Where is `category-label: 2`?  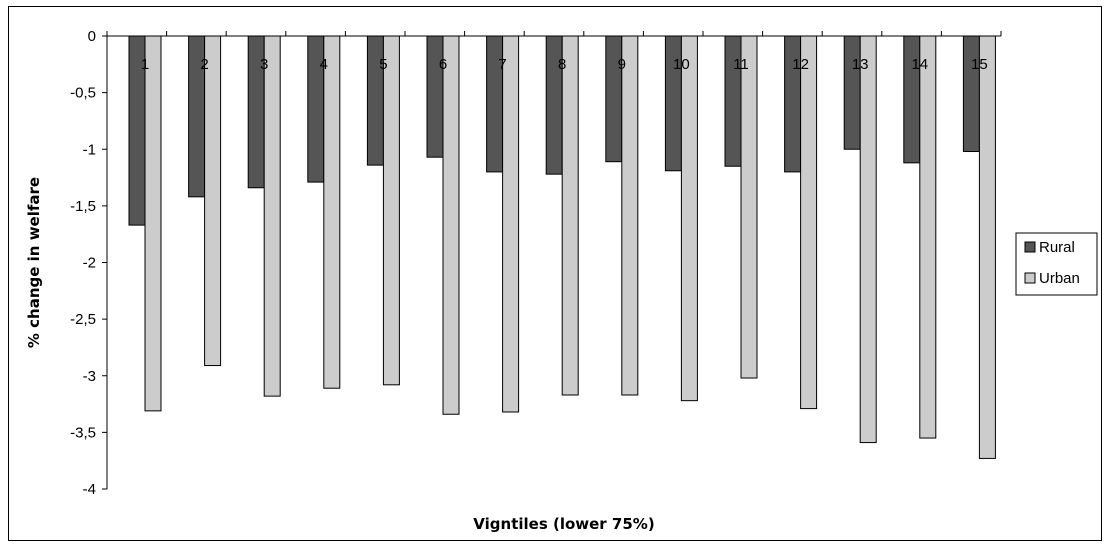
category-label: 2 is located at coordinates (204, 64).